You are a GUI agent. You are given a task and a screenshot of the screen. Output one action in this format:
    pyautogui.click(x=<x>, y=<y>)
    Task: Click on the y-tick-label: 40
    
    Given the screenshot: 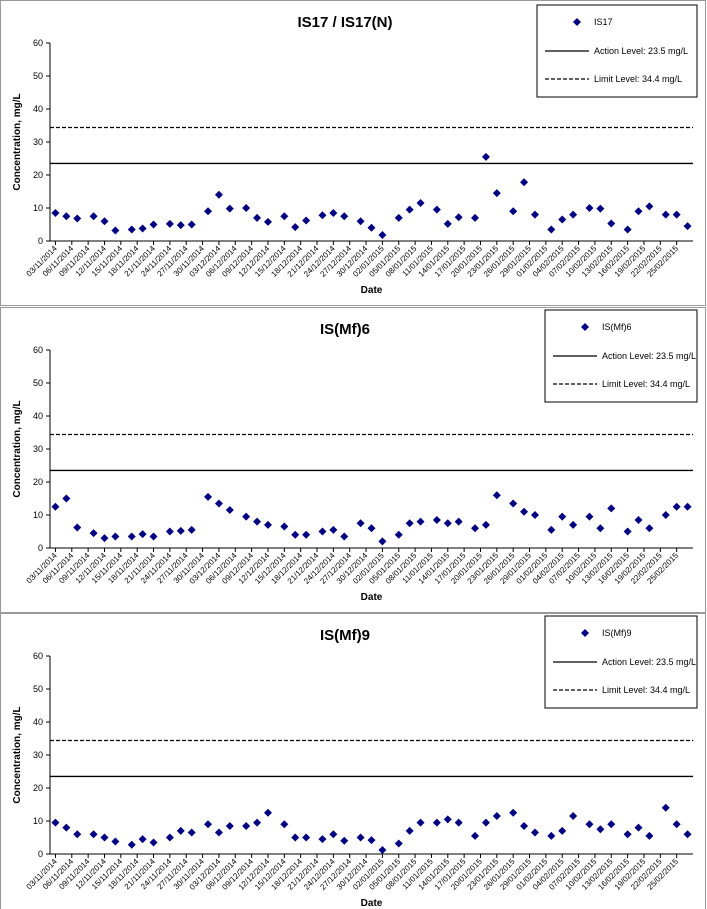 What is the action you would take?
    pyautogui.click(x=38, y=416)
    